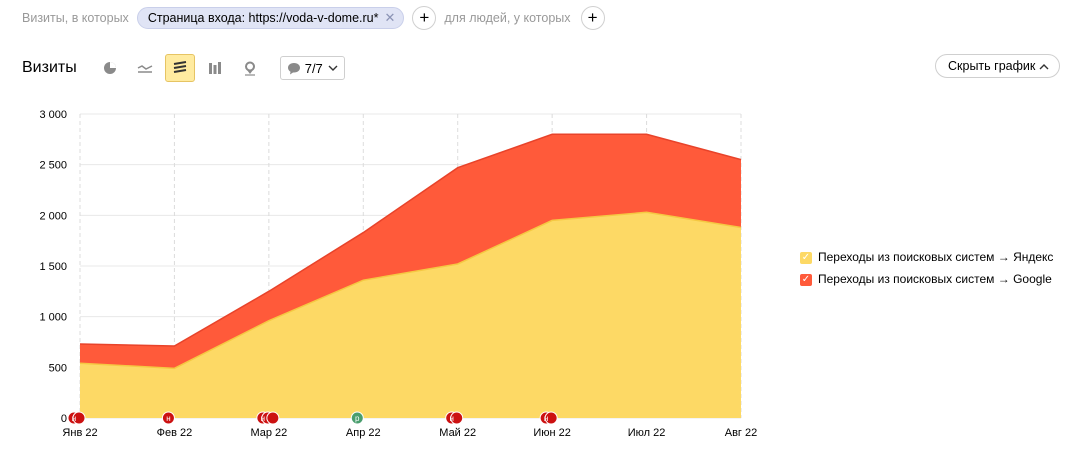 The image size is (1067, 452). Describe the element at coordinates (936, 257) in the screenshot. I see `legend-label: Переходы из поисковых систем → Яндекс` at that location.